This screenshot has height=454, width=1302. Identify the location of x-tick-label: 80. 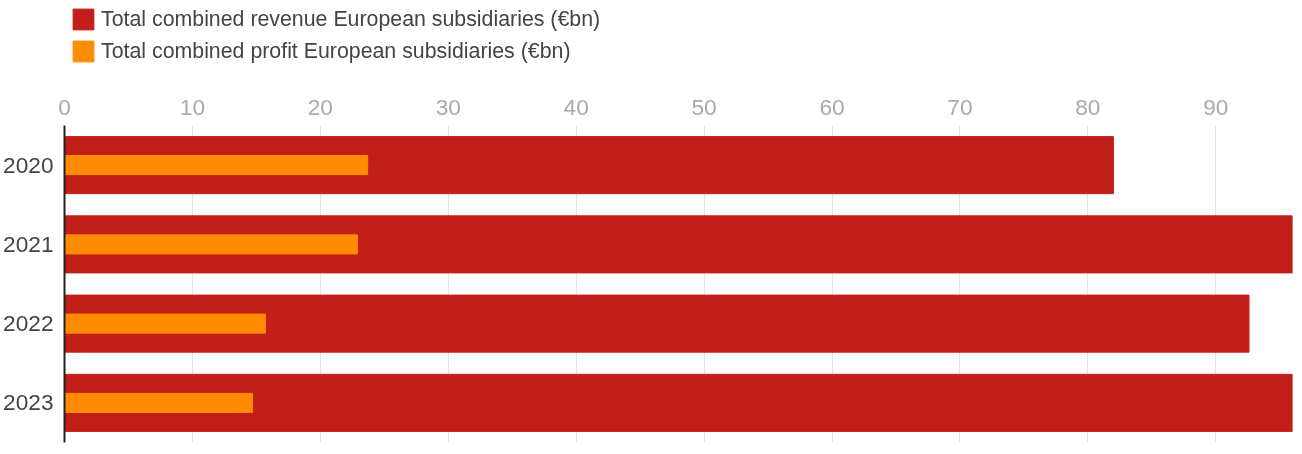
(1088, 106).